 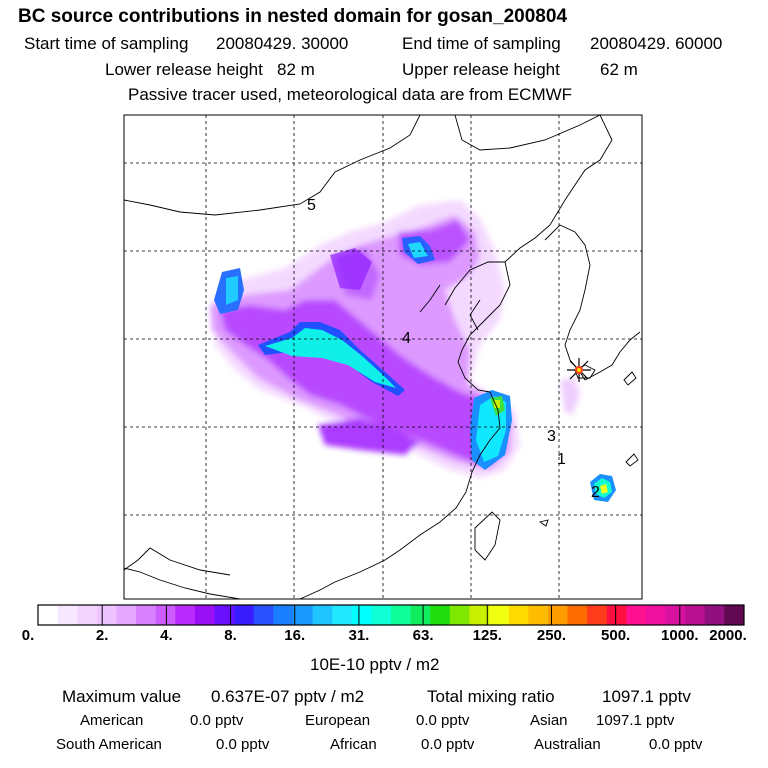 What do you see at coordinates (106, 43) in the screenshot?
I see `start-time-label: Start time of sampling` at bounding box center [106, 43].